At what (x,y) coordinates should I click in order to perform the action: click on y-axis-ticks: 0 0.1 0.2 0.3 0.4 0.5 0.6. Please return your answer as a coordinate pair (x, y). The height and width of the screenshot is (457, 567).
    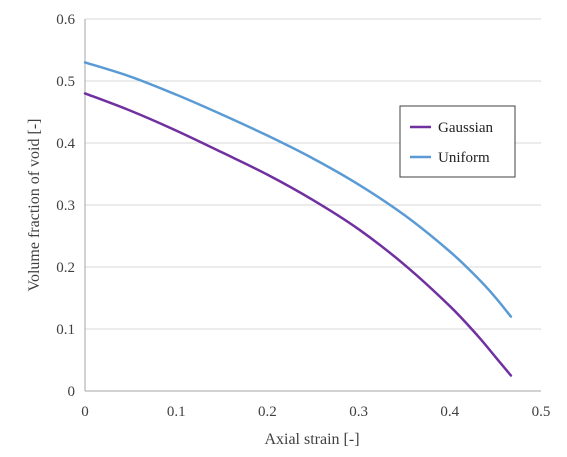
    Looking at the image, I should click on (65, 206).